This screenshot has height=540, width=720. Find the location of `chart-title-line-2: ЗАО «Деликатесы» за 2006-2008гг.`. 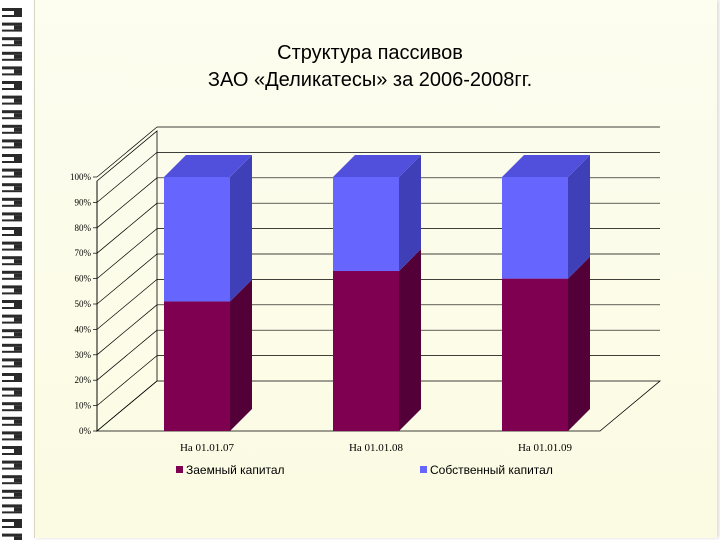

chart-title-line-2: ЗАО «Деликатесы» за 2006-2008гг. is located at coordinates (370, 80).